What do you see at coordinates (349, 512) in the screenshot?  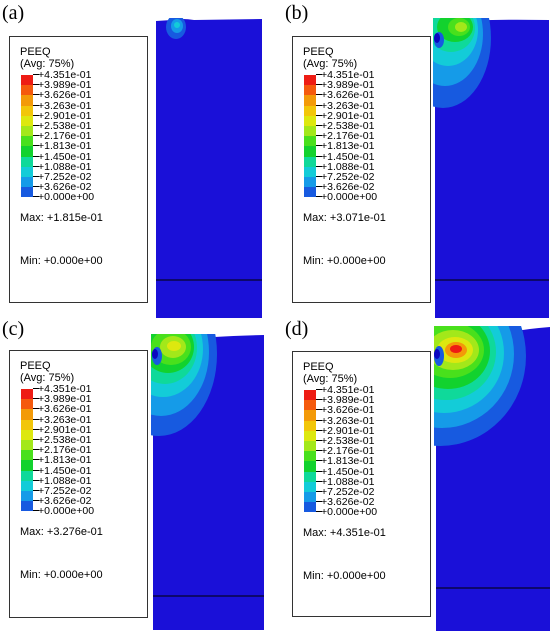 I see `legend-tick-label: +0.000e+00` at bounding box center [349, 512].